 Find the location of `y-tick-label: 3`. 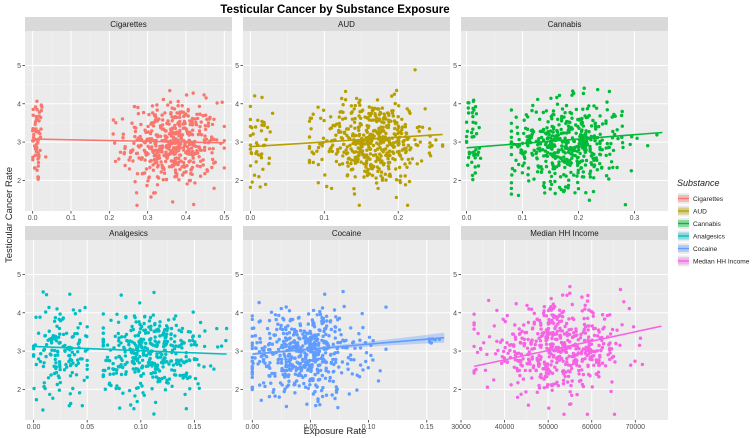

y-tick-label: 3 is located at coordinates (455, 352).